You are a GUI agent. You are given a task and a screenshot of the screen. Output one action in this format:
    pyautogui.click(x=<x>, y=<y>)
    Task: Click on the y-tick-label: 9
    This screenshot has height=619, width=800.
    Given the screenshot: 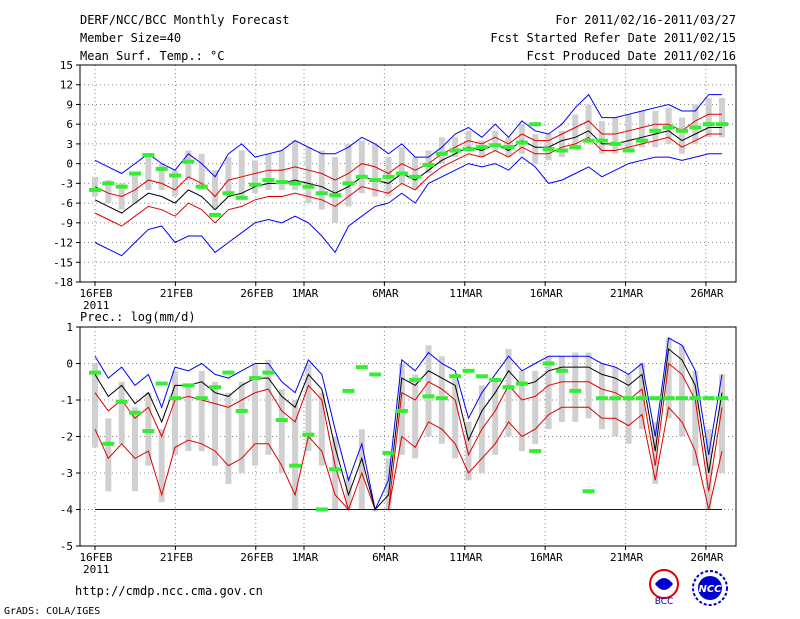 What is the action you would take?
    pyautogui.click(x=69, y=104)
    